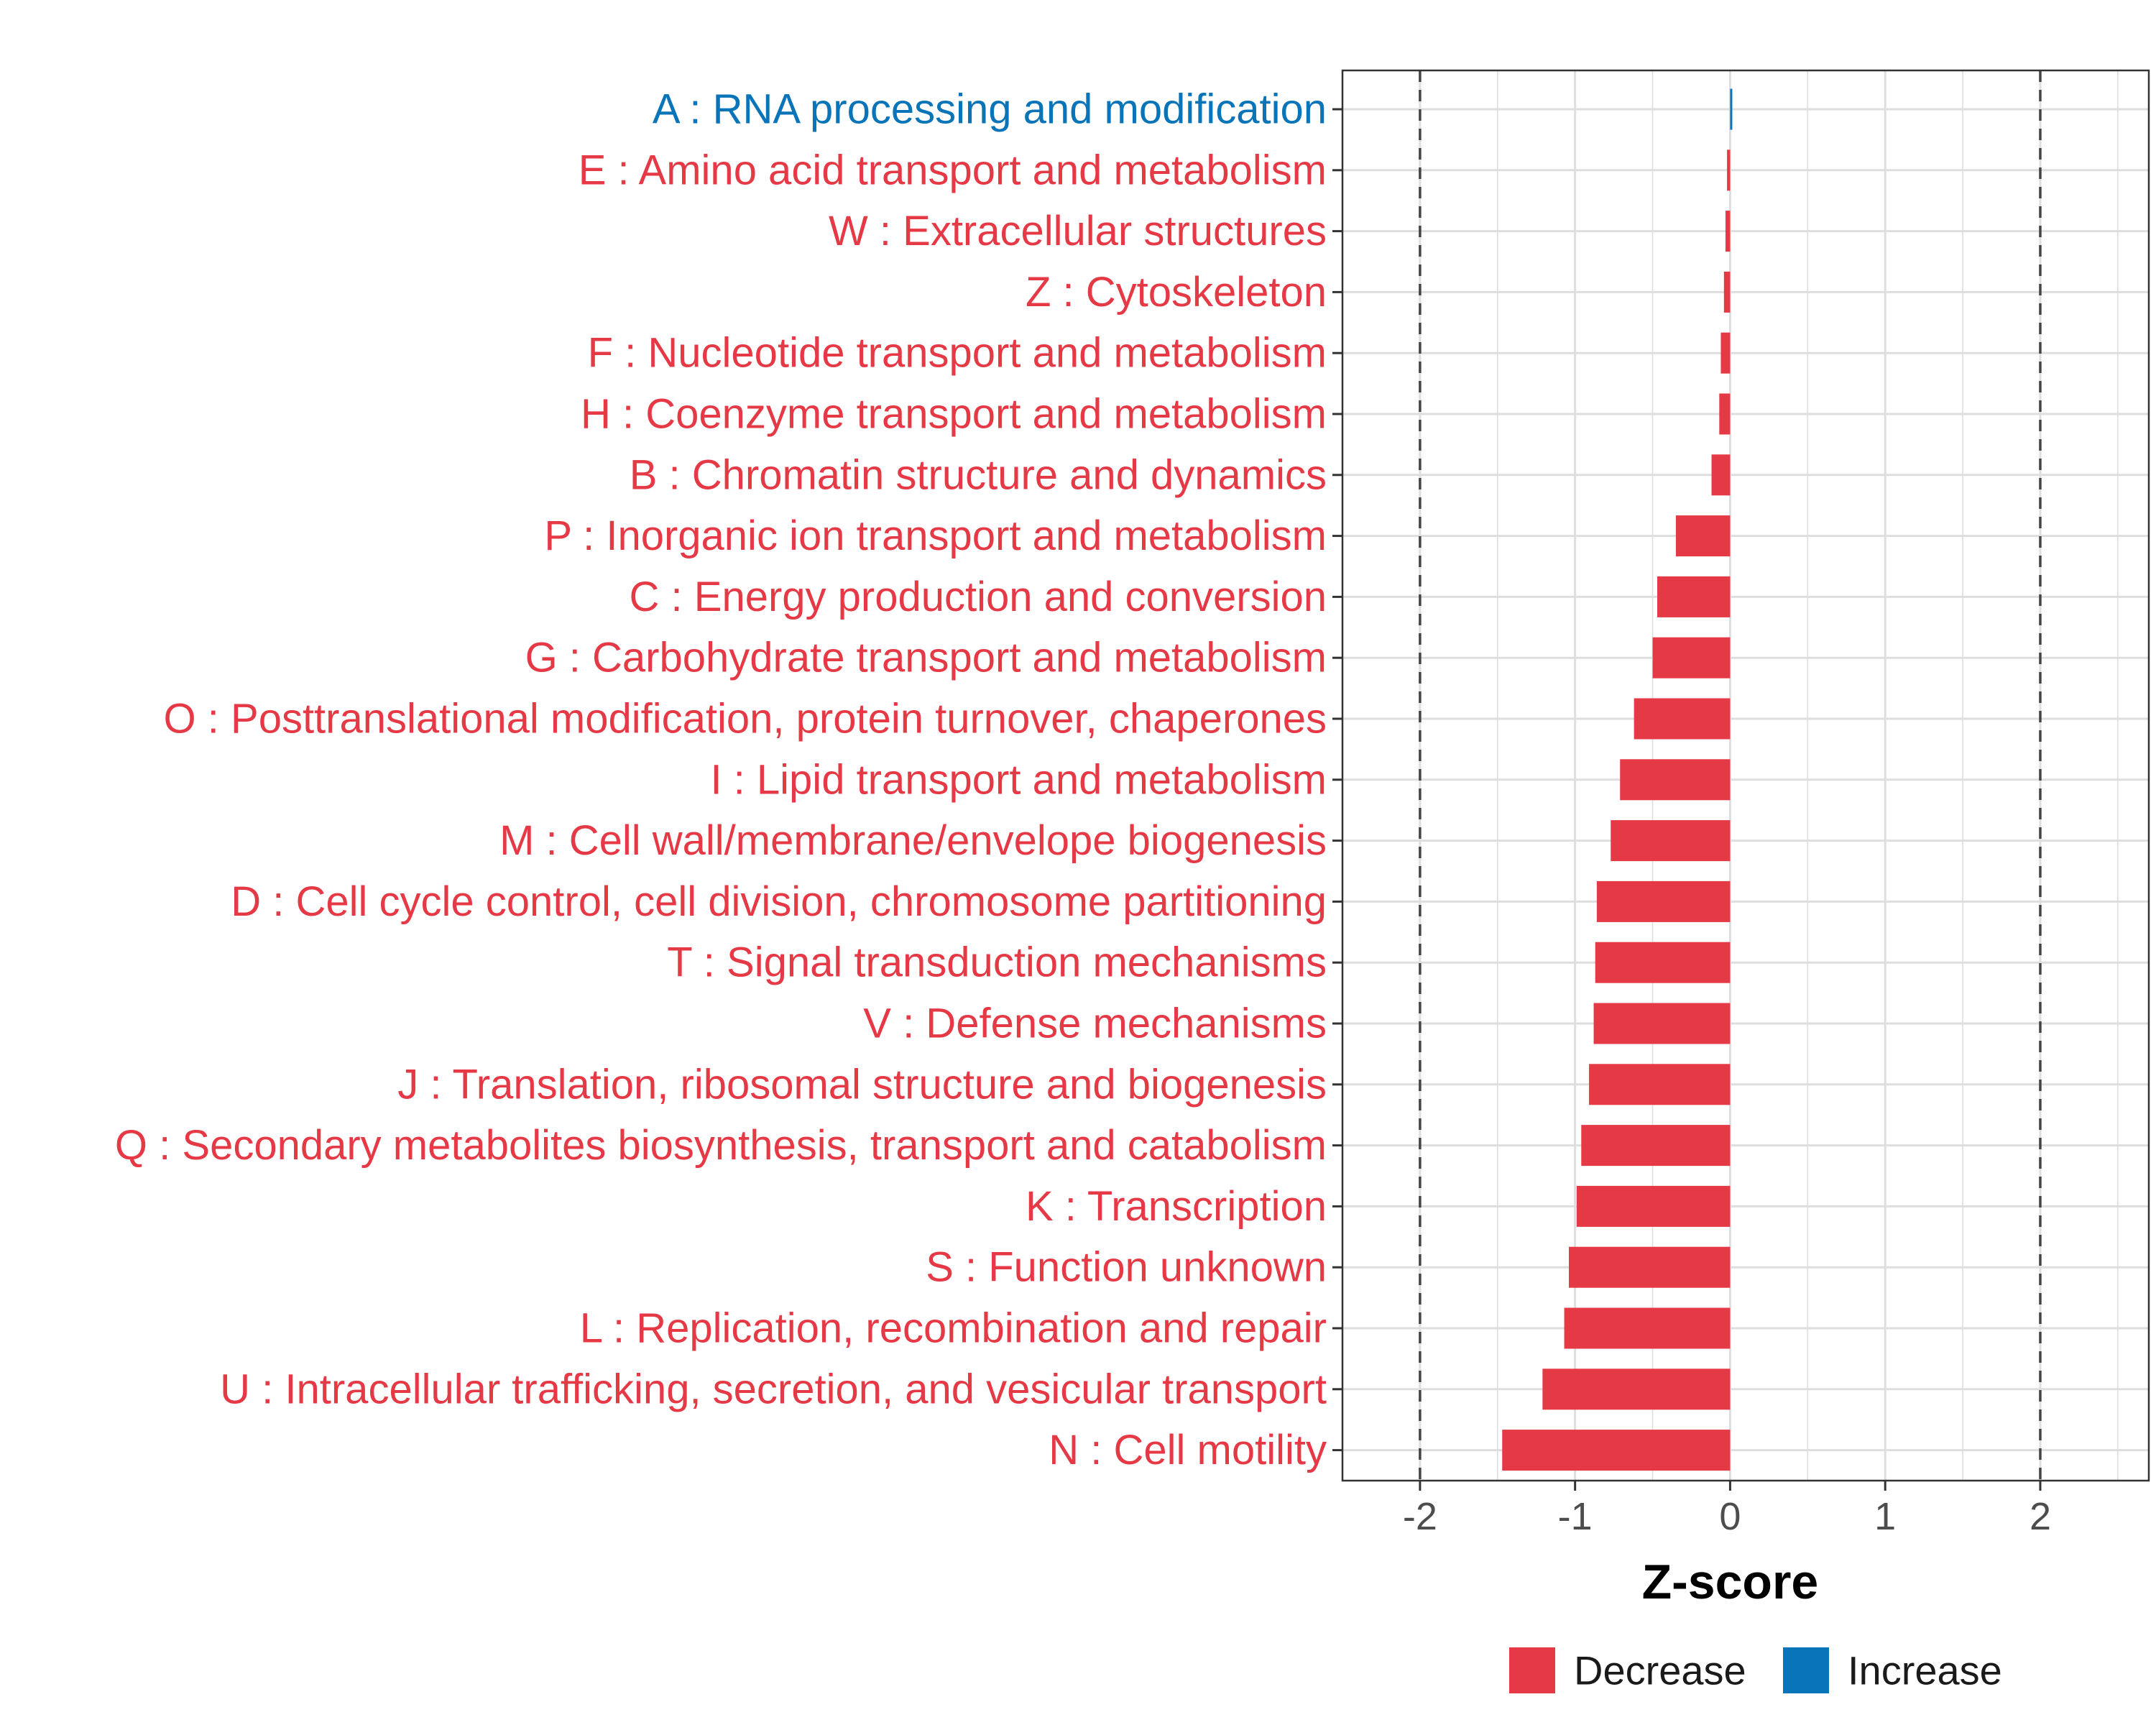  What do you see at coordinates (1176, 292) in the screenshot?
I see `category-label: Z : Cytoskeleton` at bounding box center [1176, 292].